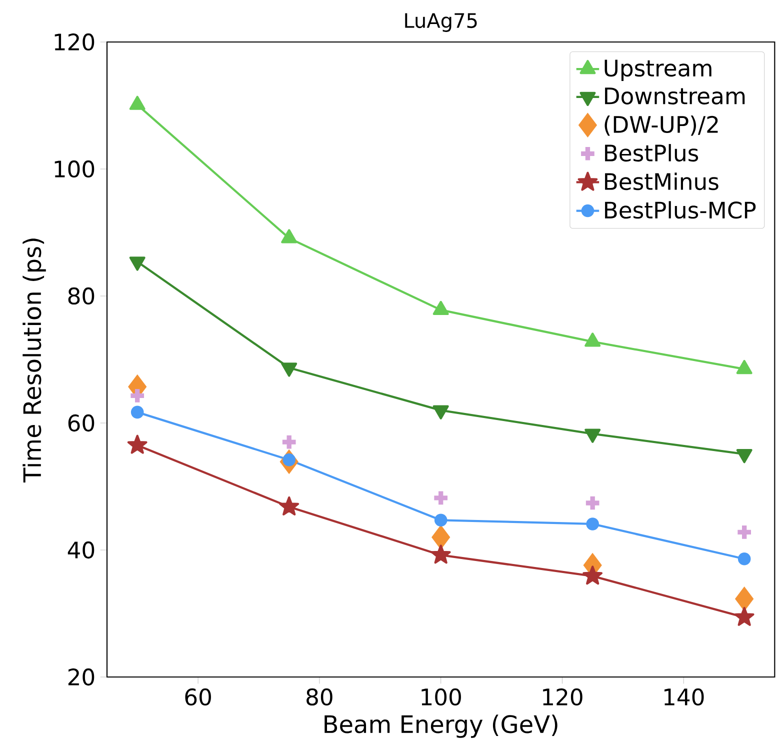  What do you see at coordinates (661, 125) in the screenshot?
I see `legend-label: (DW-UP)/2` at bounding box center [661, 125].